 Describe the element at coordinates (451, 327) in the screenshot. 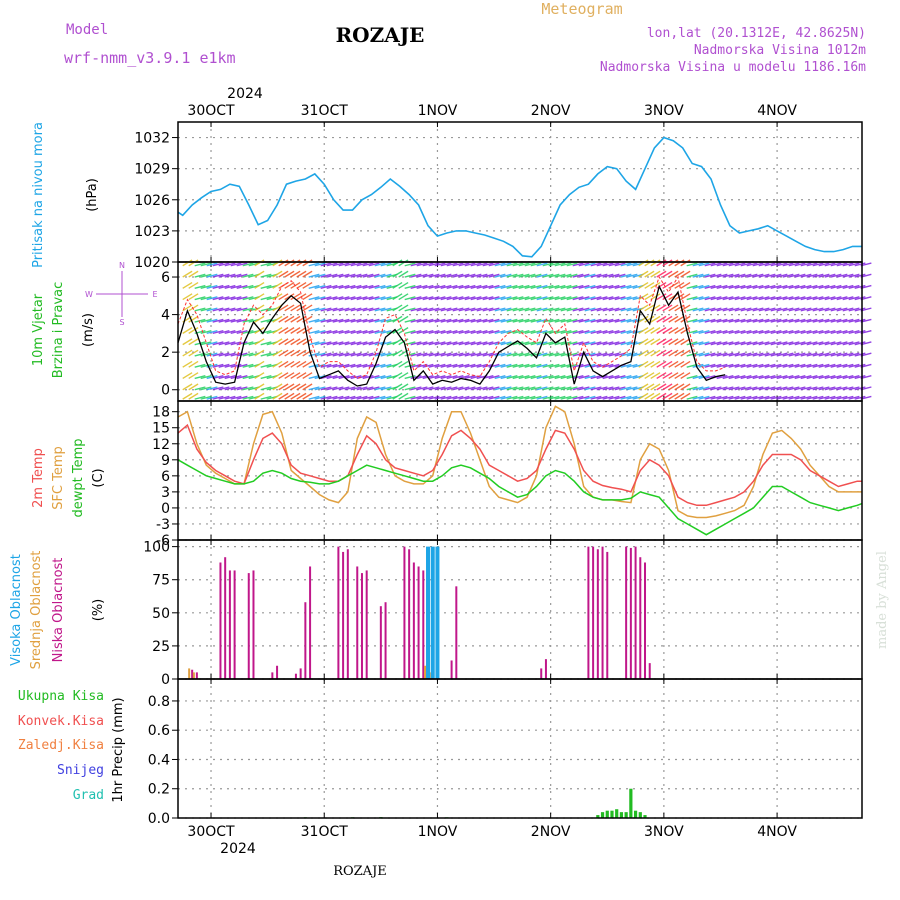

I see `wind-gust-line` at that location.